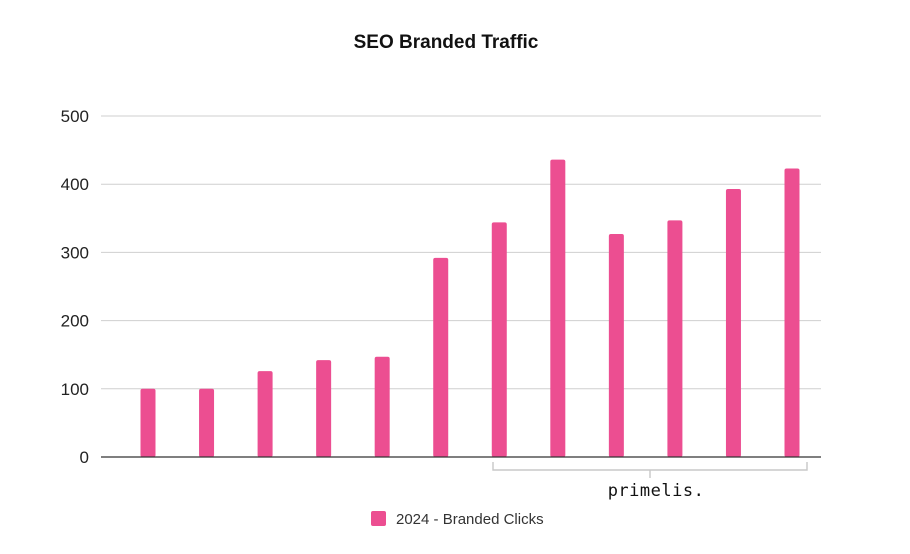  I want to click on brand-watermark: primelis., so click(650, 481).